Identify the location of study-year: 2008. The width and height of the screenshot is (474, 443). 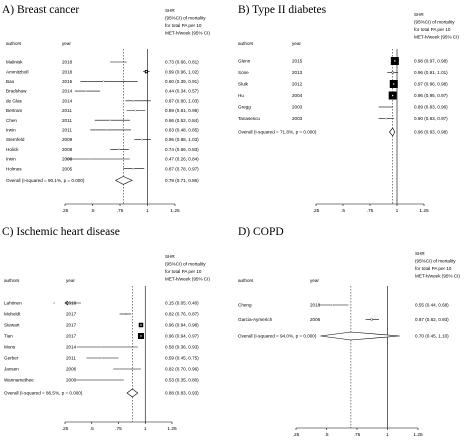
(67, 149).